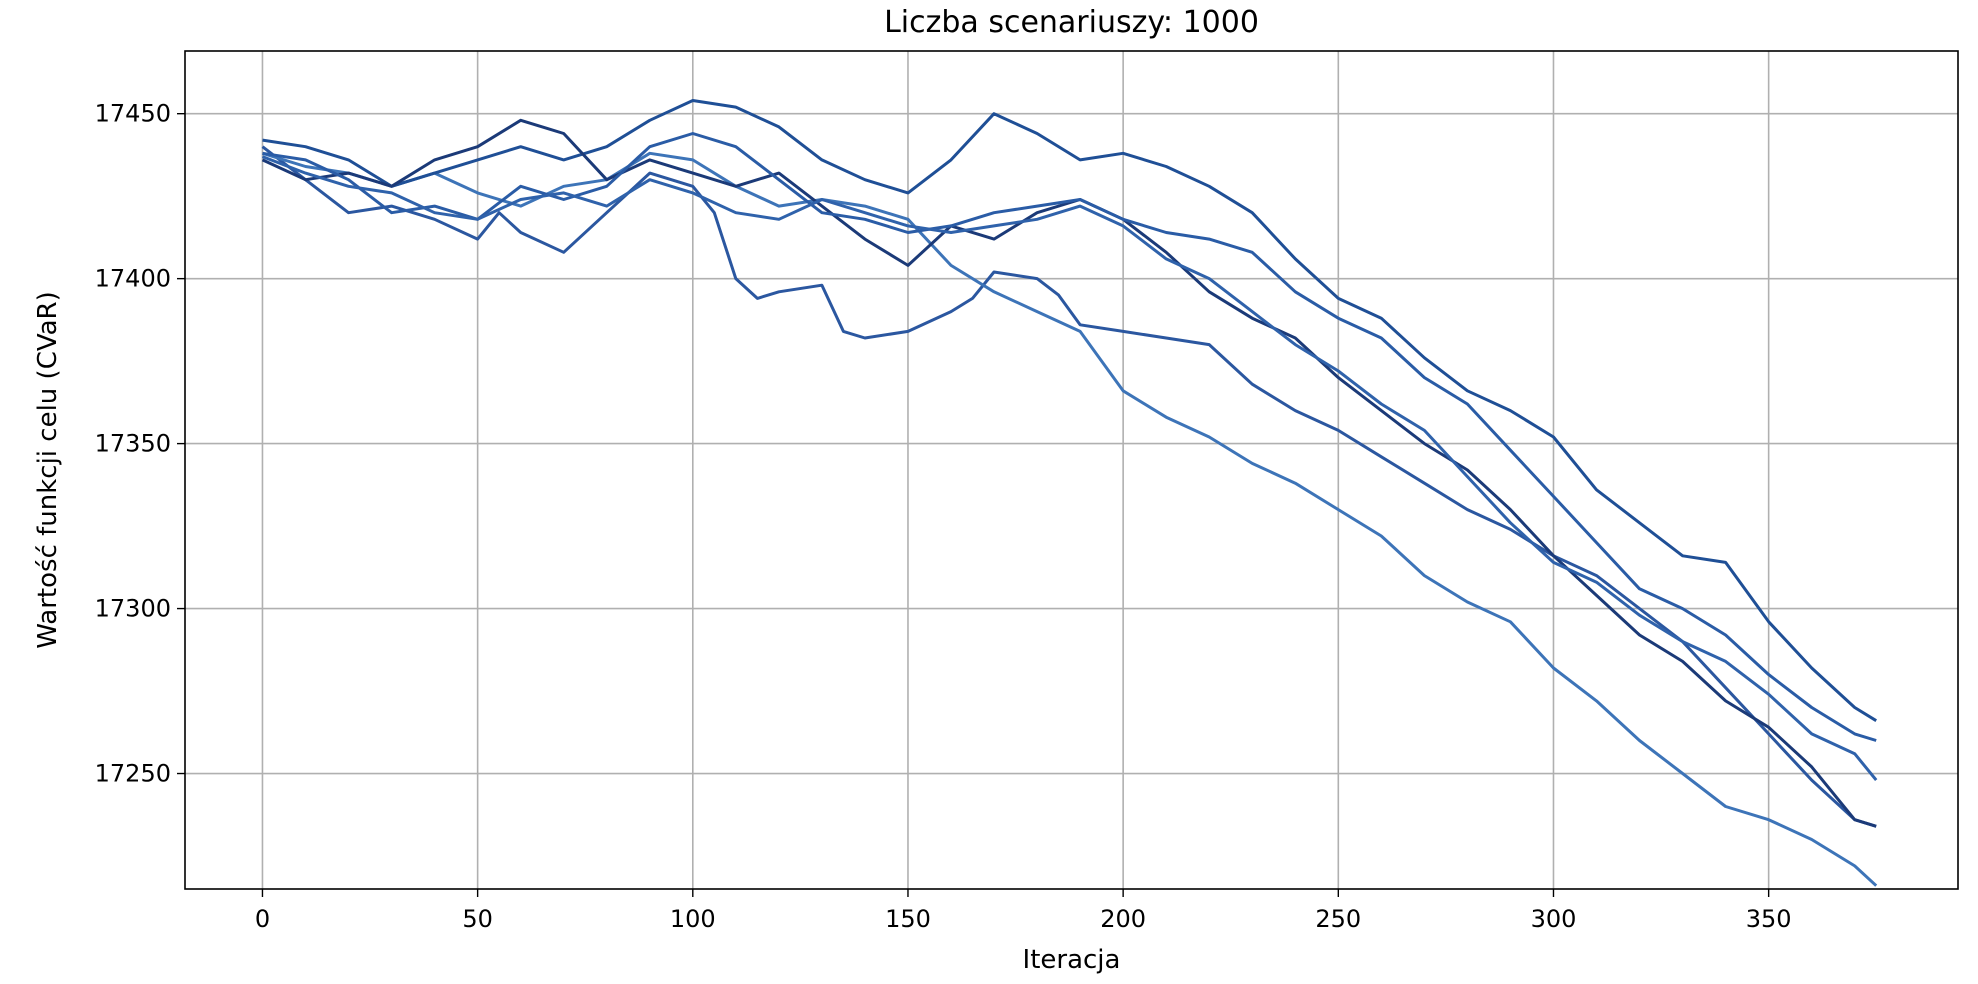 This screenshot has height=984, width=1978. I want to click on y-tick-label: 17450, so click(133, 114).